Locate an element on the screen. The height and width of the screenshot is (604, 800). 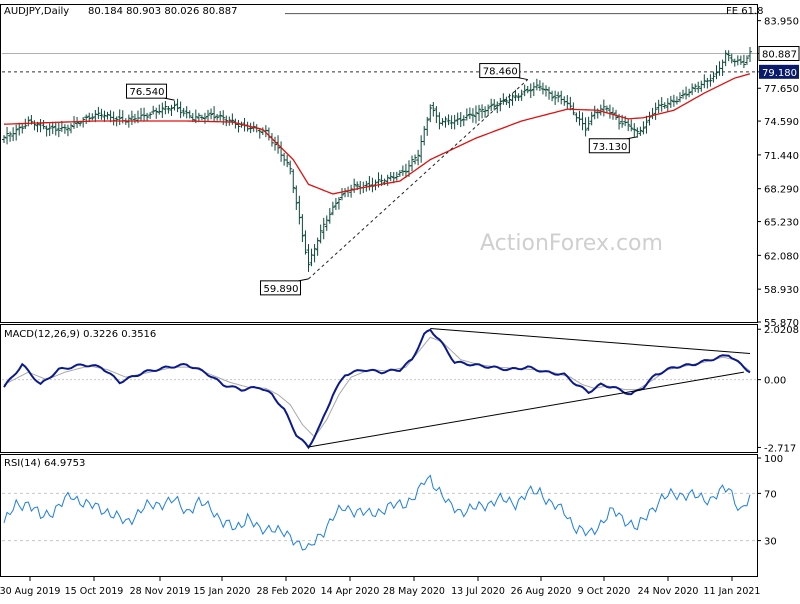
price-ytick-label: 65.230 is located at coordinates (781, 223).